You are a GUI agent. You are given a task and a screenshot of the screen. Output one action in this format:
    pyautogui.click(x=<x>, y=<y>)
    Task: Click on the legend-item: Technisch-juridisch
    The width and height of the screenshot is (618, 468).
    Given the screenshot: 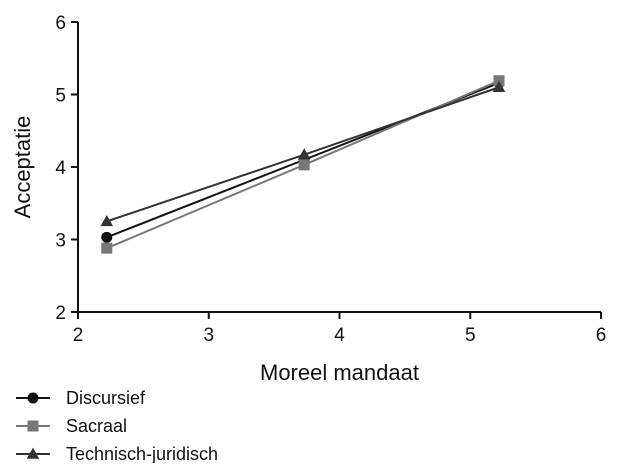 What is the action you would take?
    pyautogui.click(x=117, y=454)
    